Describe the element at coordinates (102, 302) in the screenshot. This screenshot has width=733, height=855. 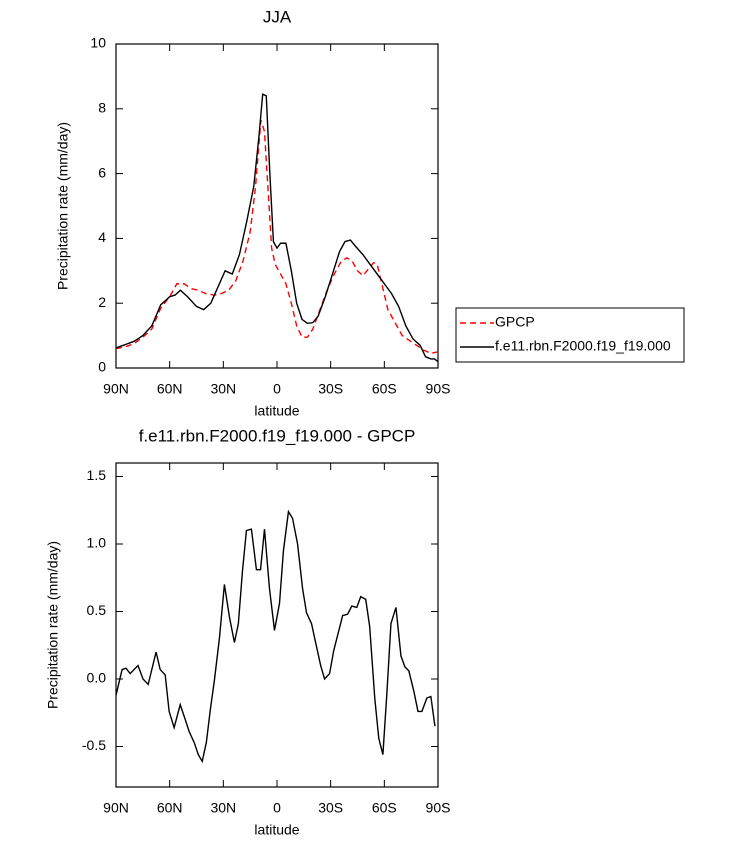
I see `y-tick-label: 2` at that location.